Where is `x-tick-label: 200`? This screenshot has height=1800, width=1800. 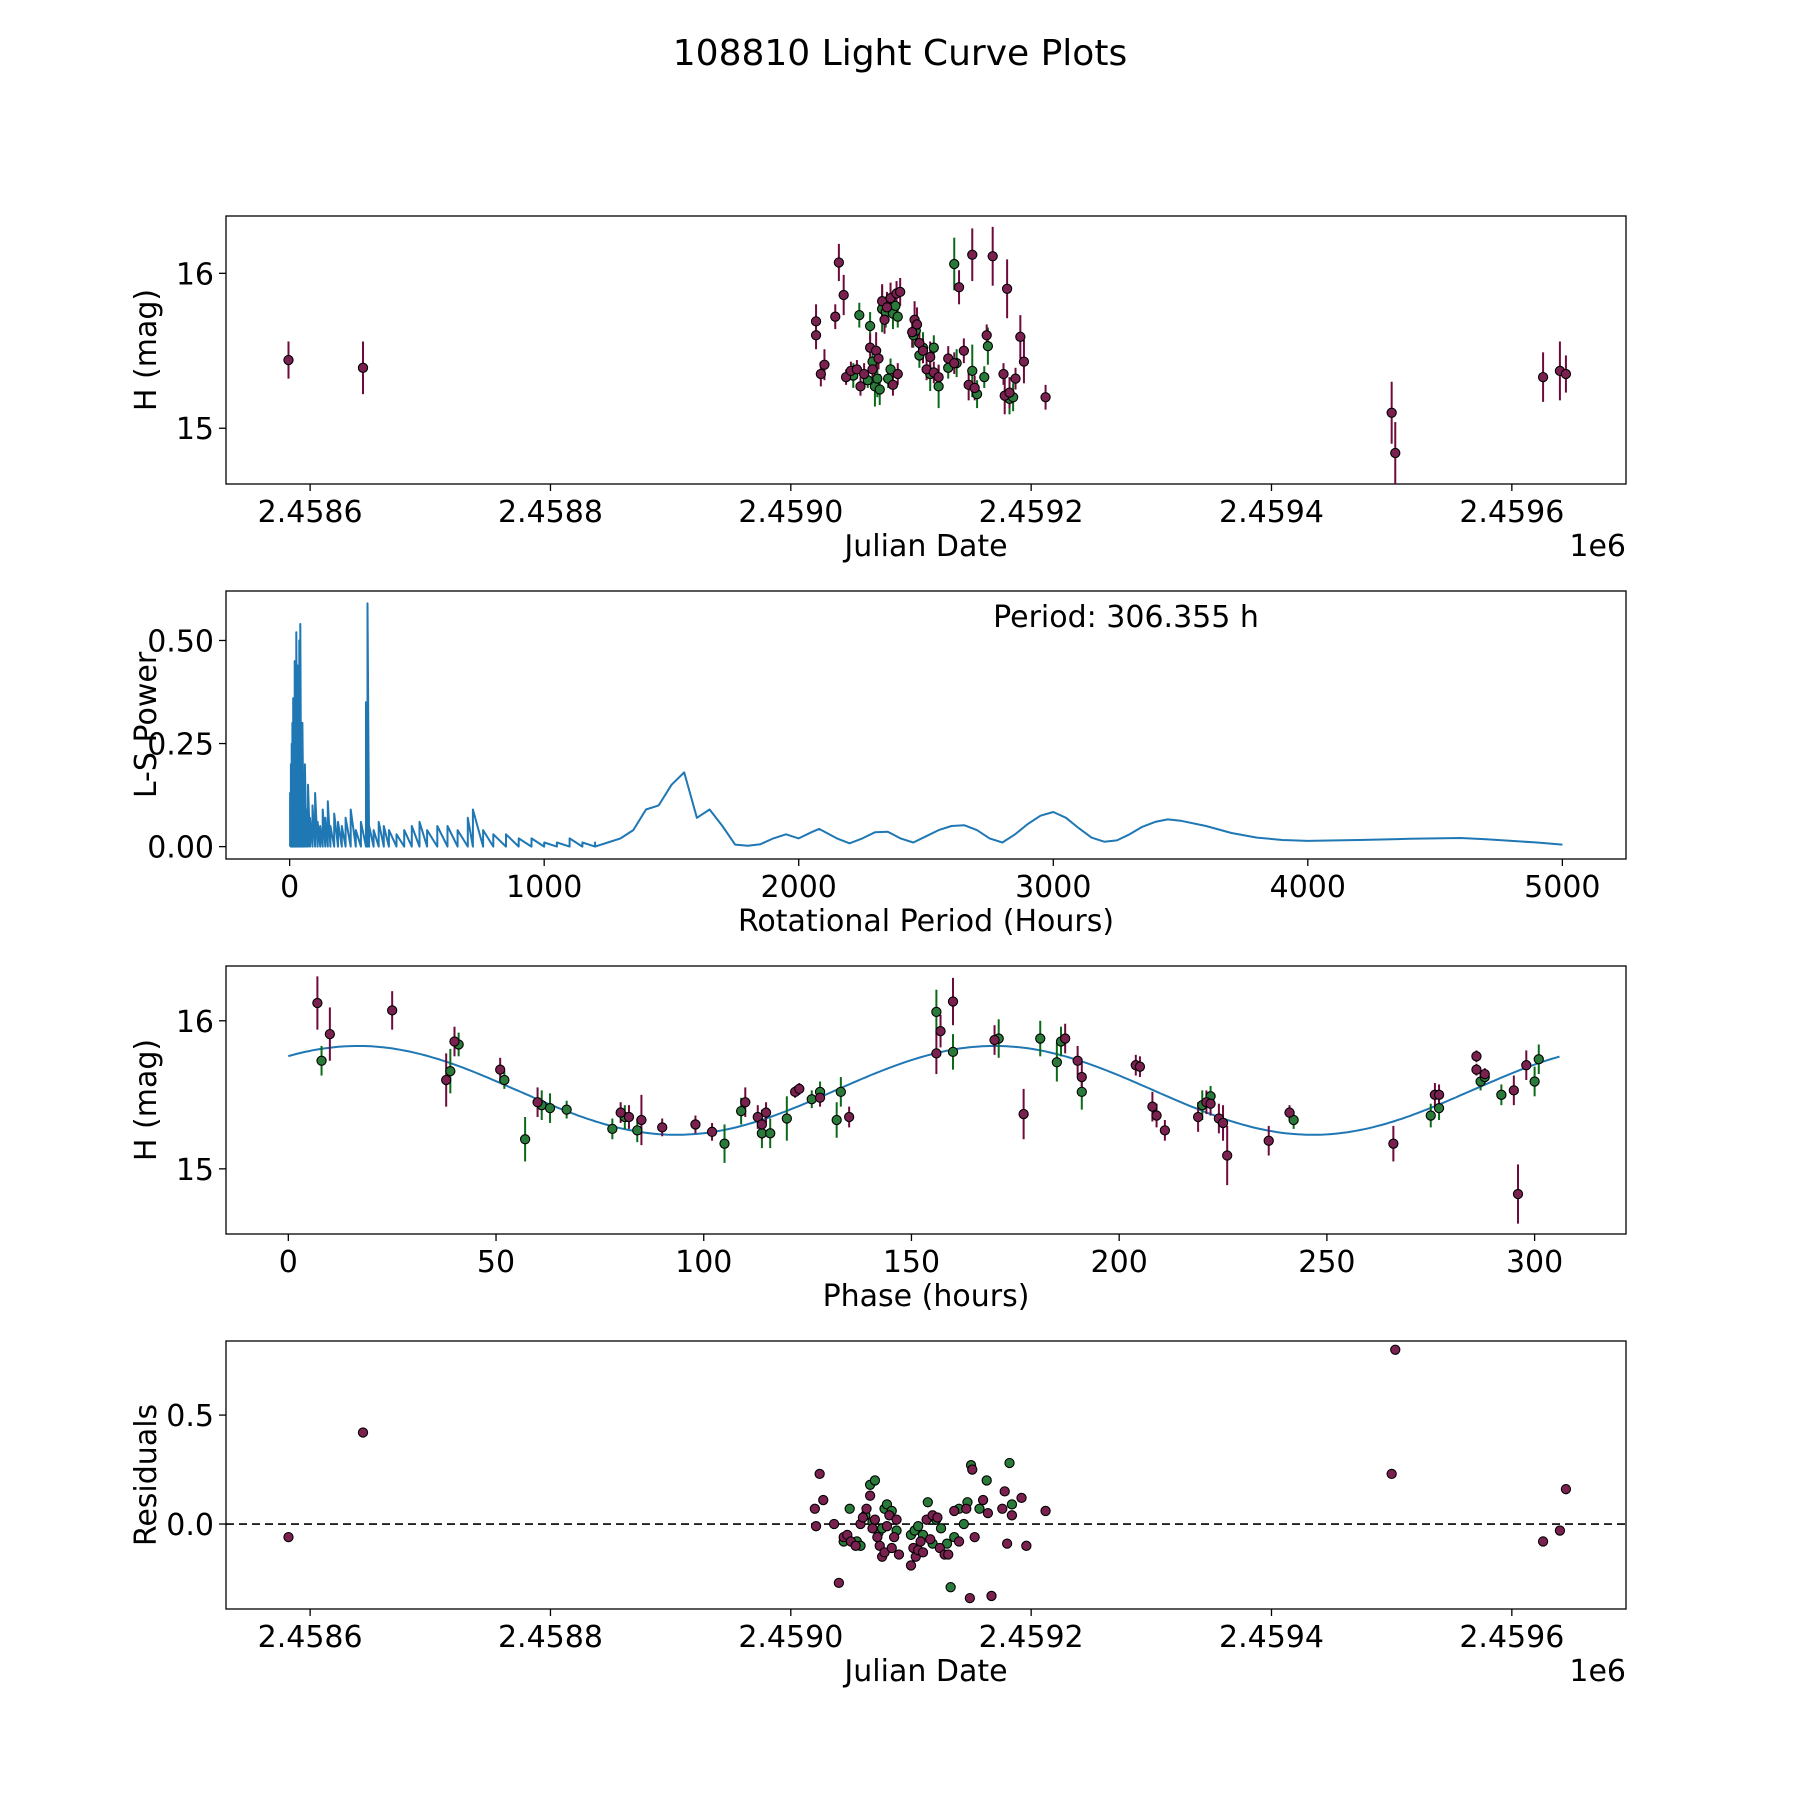 x-tick-label: 200 is located at coordinates (1119, 1262).